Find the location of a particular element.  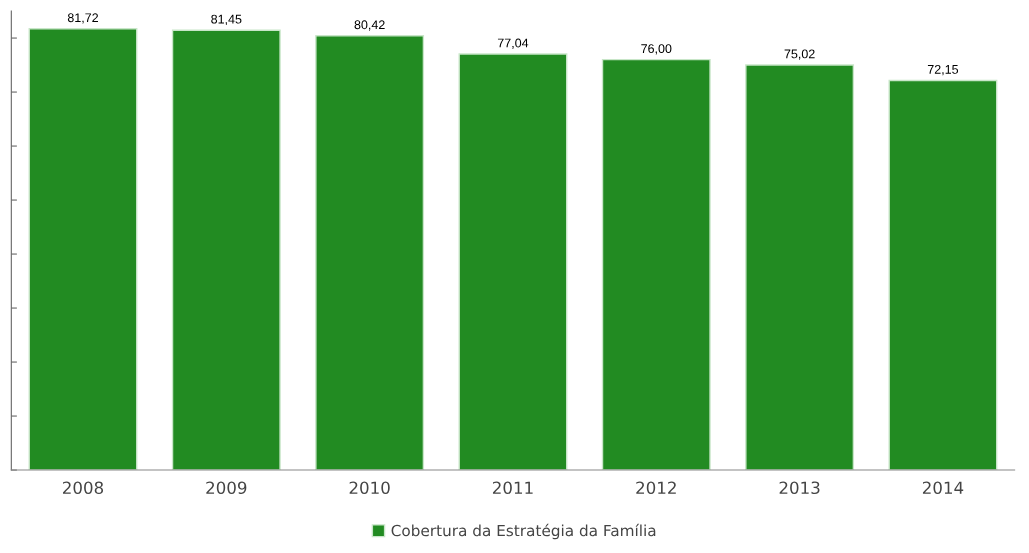

data-label: 80,42 is located at coordinates (369, 25).